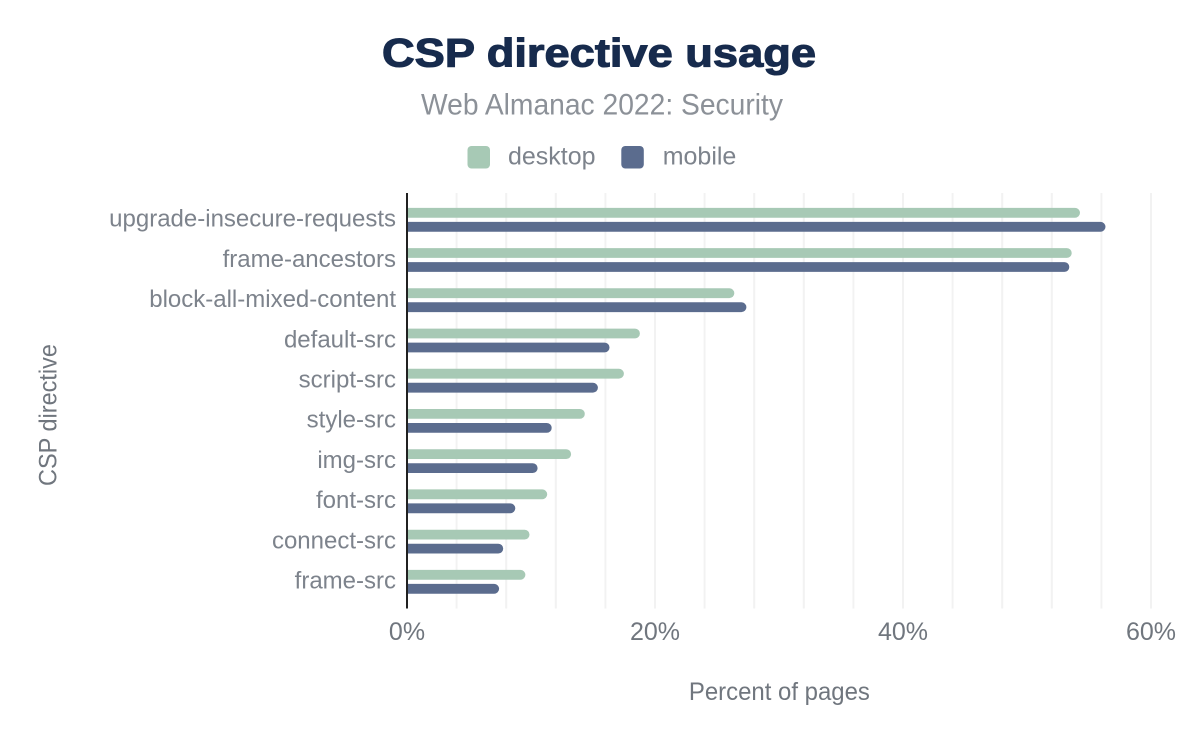 This screenshot has height=747, width=1200. What do you see at coordinates (272, 299) in the screenshot?
I see `svg-text: block-all-mixed-content` at bounding box center [272, 299].